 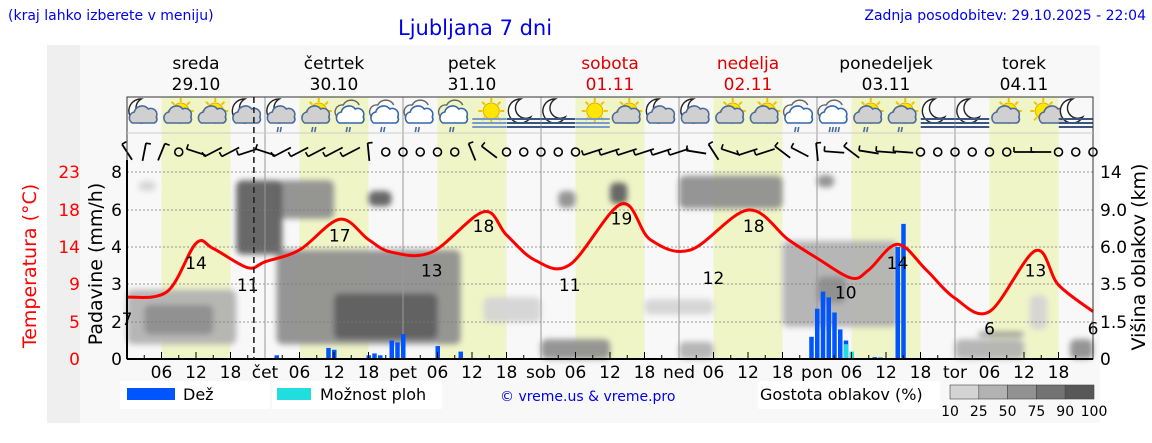 What do you see at coordinates (1113, 211) in the screenshot?
I see `cloud-height-tick: 9.0` at bounding box center [1113, 211].